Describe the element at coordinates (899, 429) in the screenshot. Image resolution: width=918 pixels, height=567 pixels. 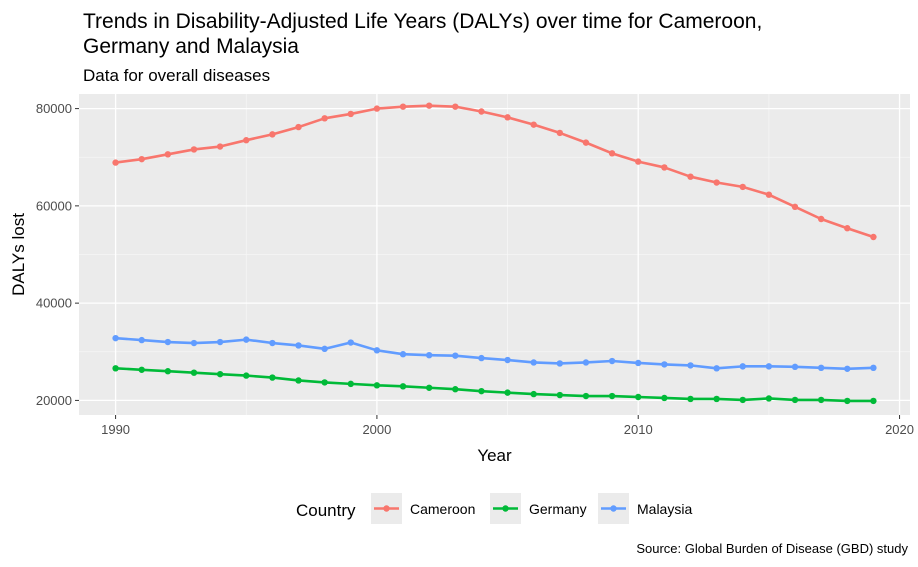
I see `x-tick-label: 2020` at that location.